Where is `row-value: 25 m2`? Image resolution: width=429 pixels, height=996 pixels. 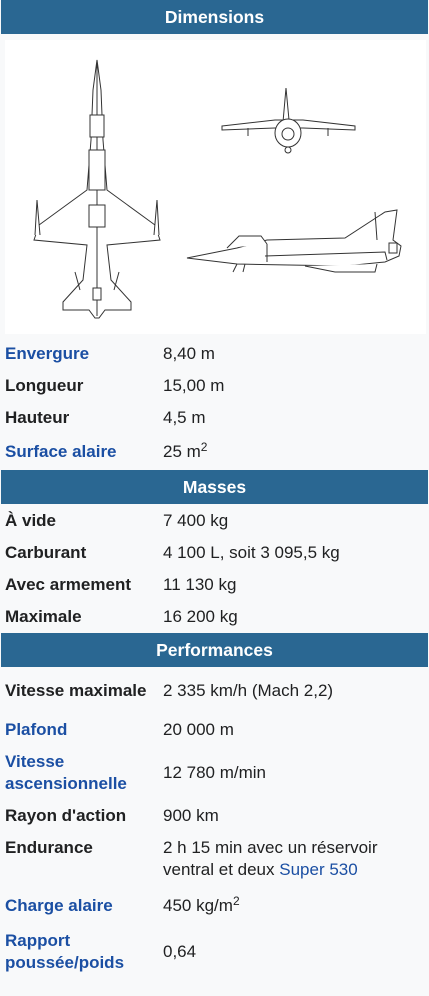
row-value: 25 m2 is located at coordinates (292, 452).